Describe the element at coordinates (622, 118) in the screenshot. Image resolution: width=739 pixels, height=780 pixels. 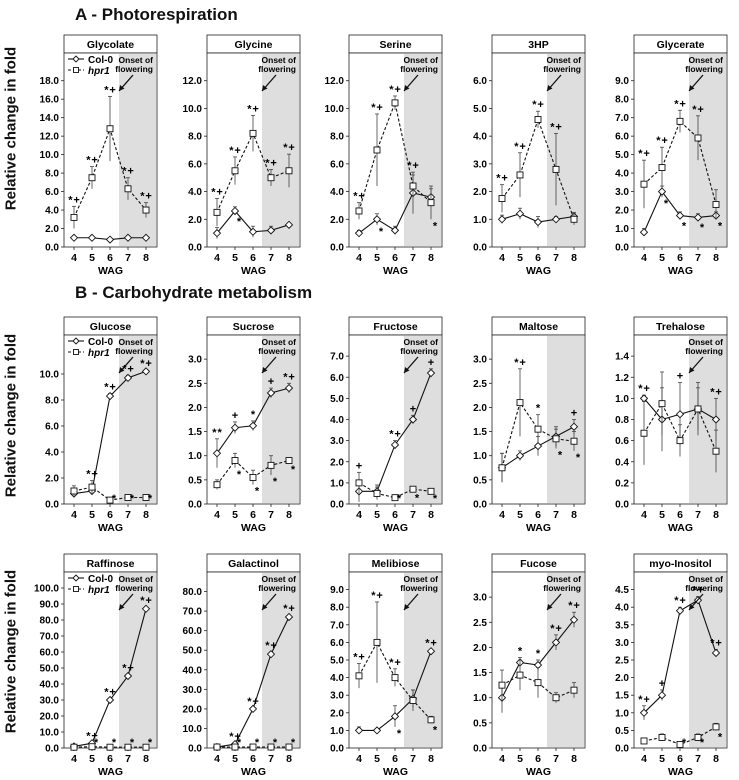
I see `y-tick-label: 7.0` at that location.